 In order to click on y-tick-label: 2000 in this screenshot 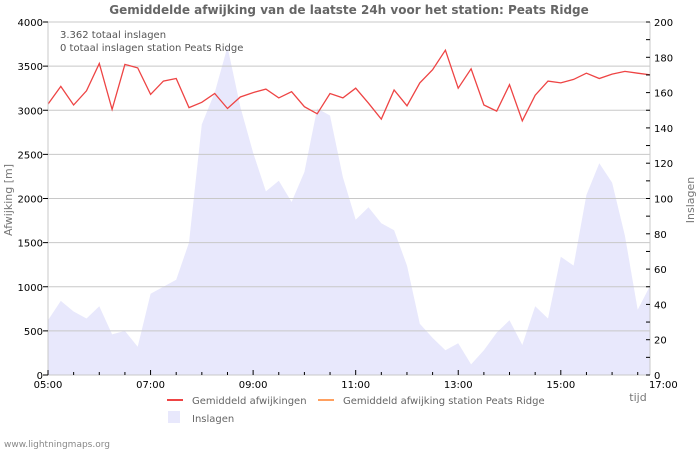, I will do `click(30, 200)`.